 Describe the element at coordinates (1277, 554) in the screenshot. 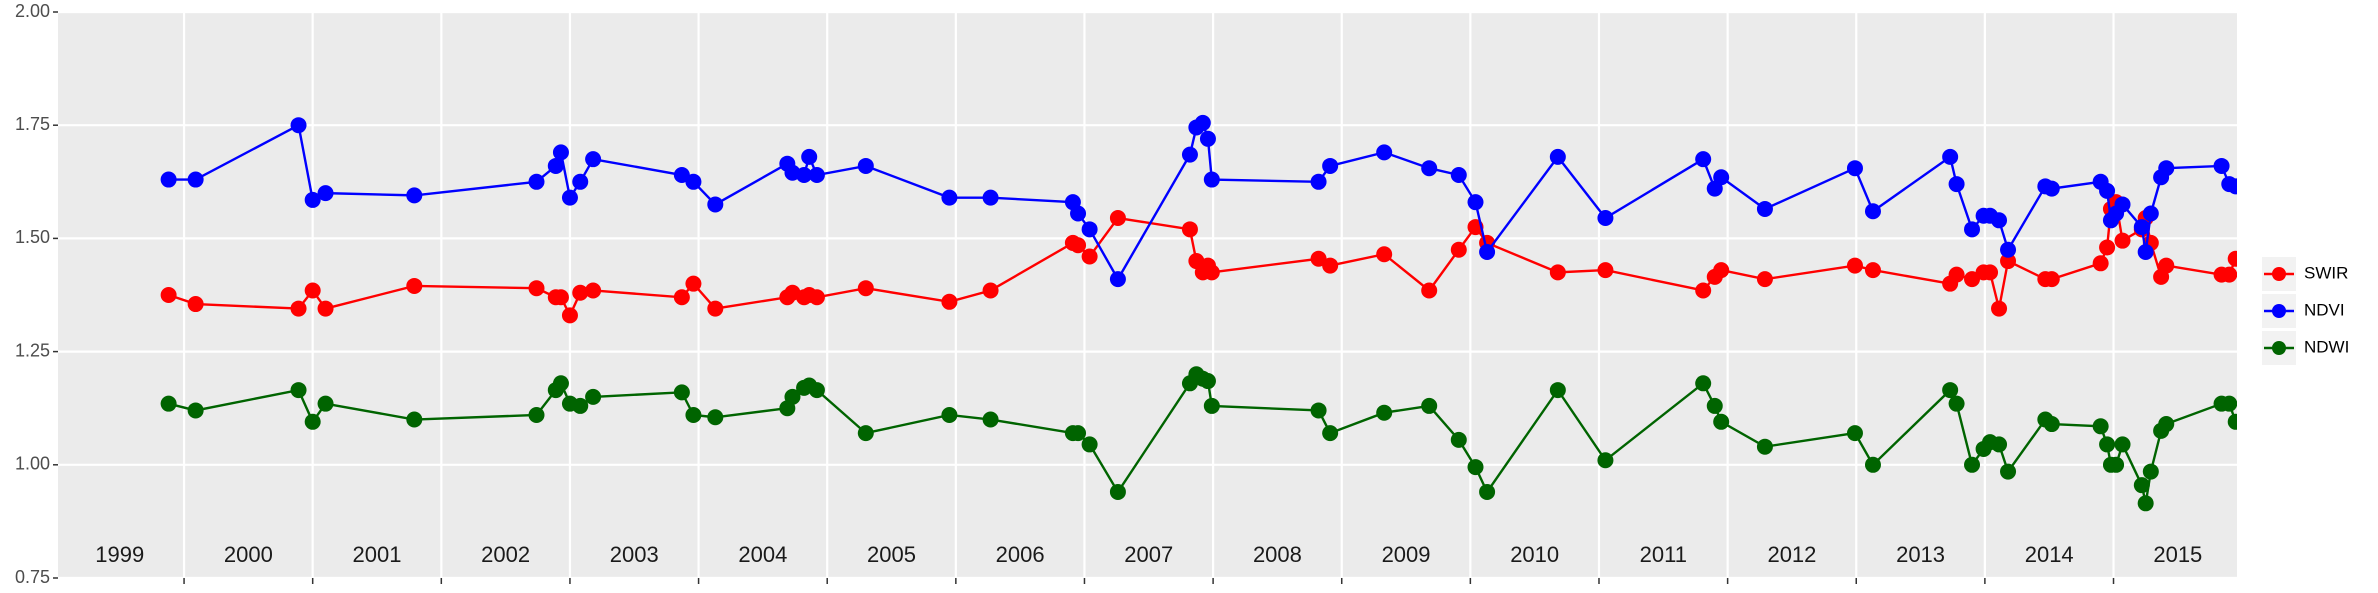

I see `year-label: 2008` at that location.